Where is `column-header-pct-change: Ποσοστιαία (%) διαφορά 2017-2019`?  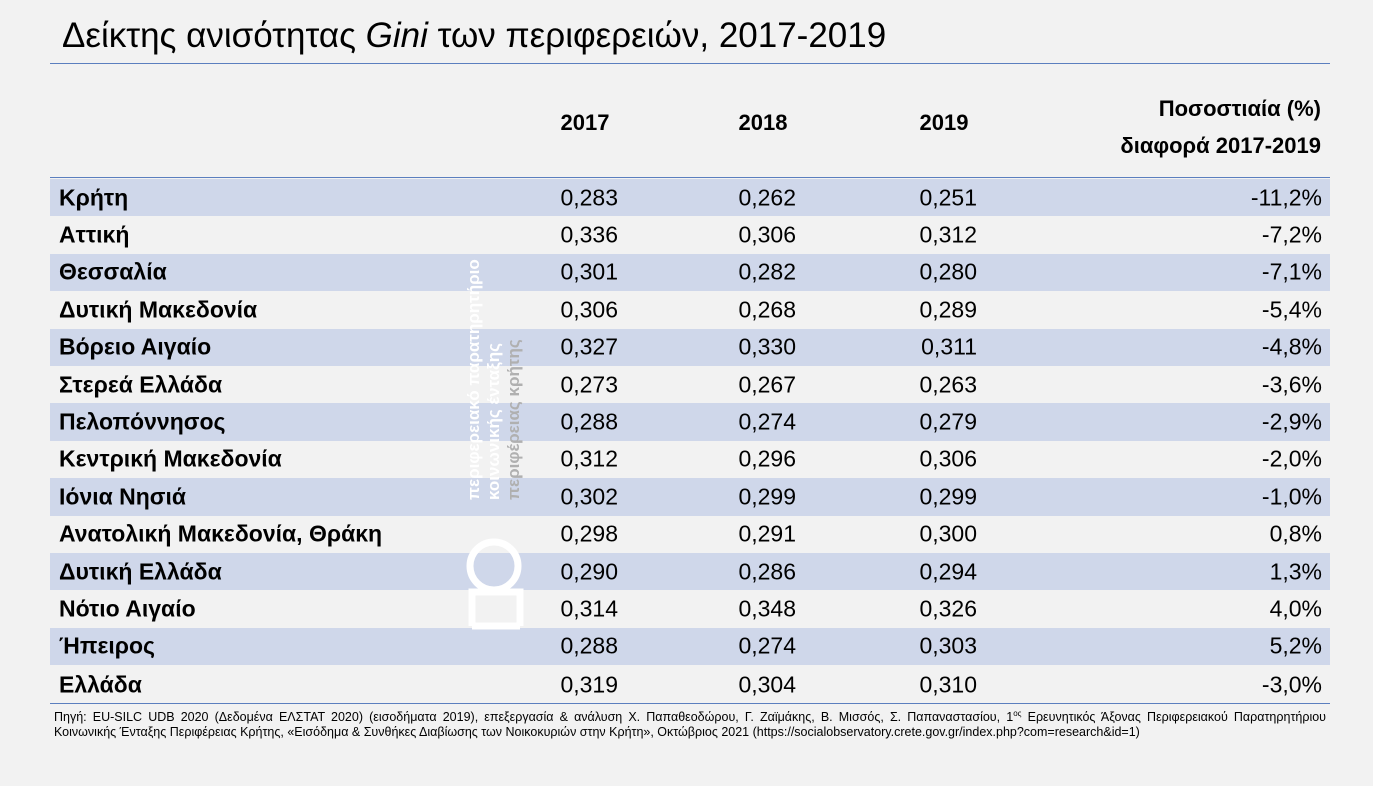
column-header-pct-change: Ποσοστιαία (%) διαφορά 2017-2019 is located at coordinates (1220, 127).